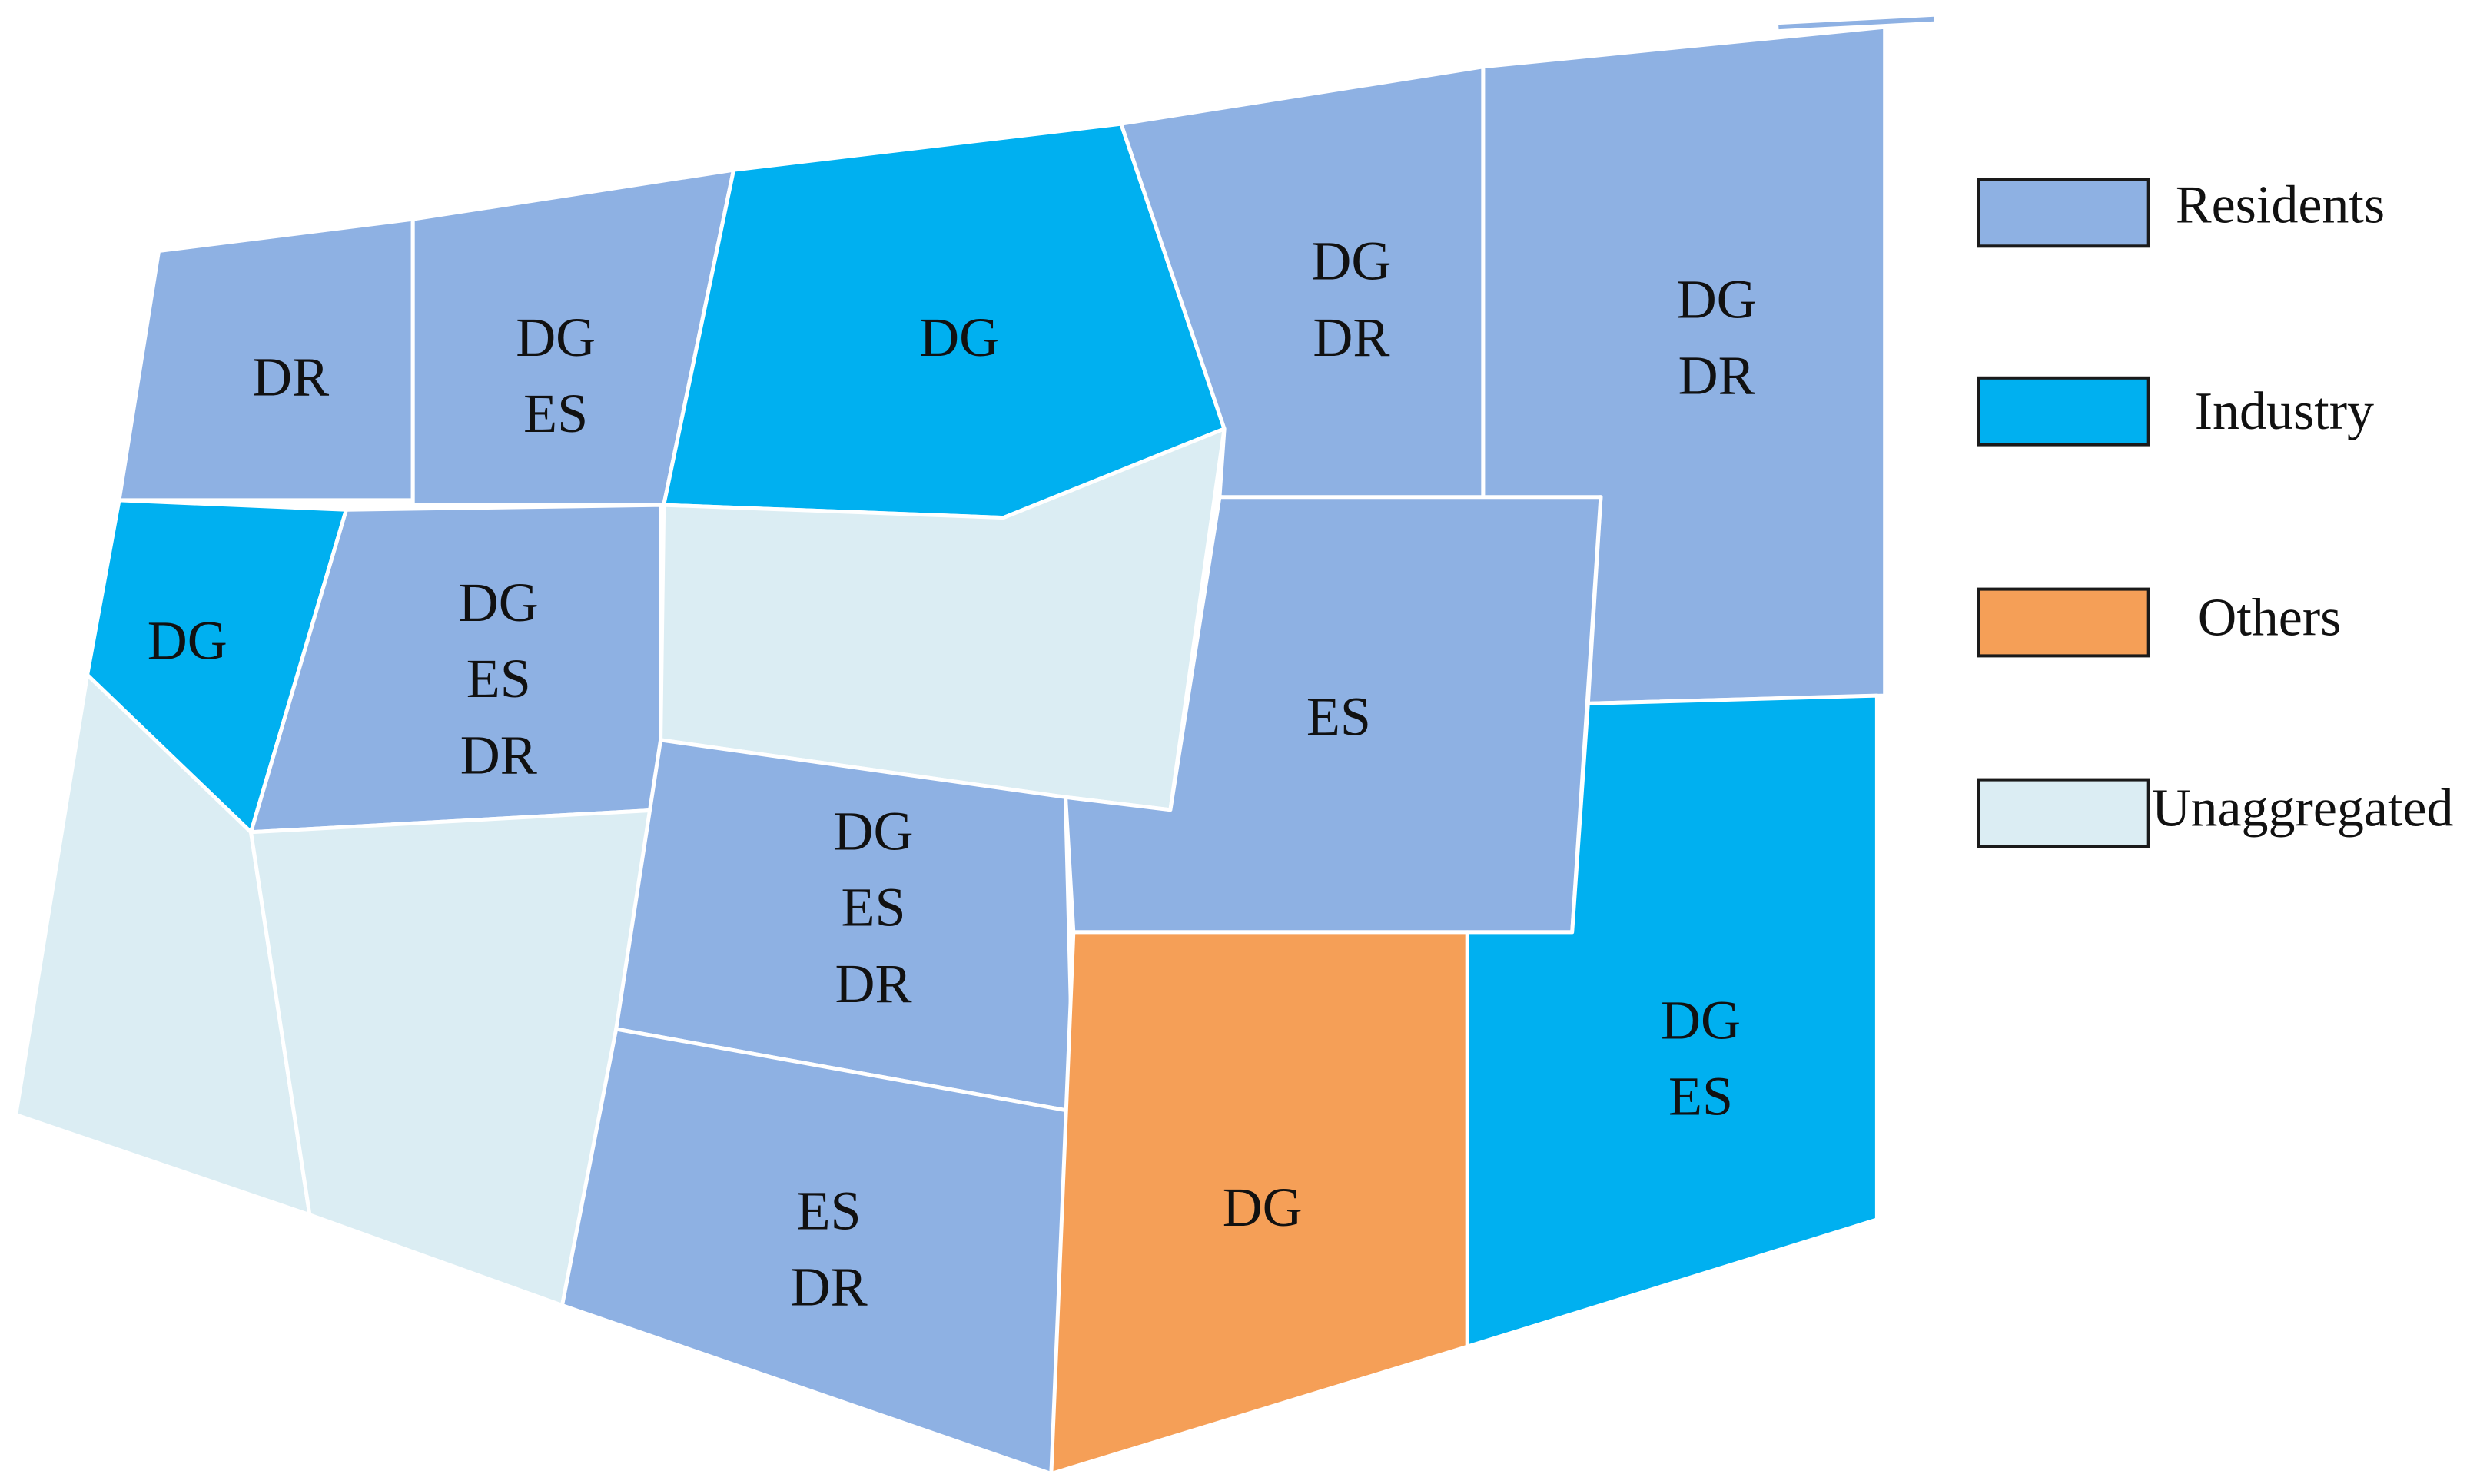 The image size is (2490, 1484). I want to click on region-4-label-dr: DR, so click(1351, 337).